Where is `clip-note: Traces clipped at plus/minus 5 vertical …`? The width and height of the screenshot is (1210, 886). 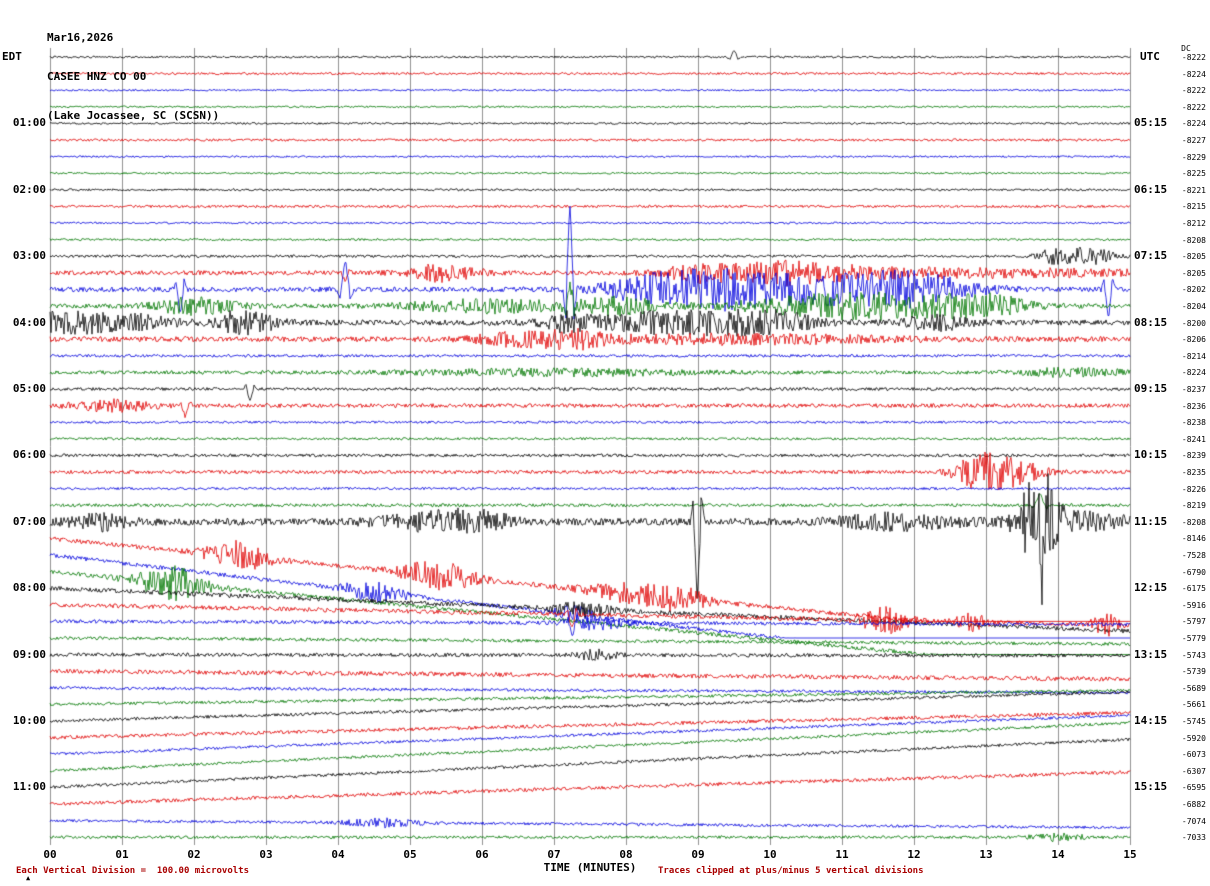
clip-note: Traces clipped at plus/minus 5 vertical … is located at coordinates (791, 871).